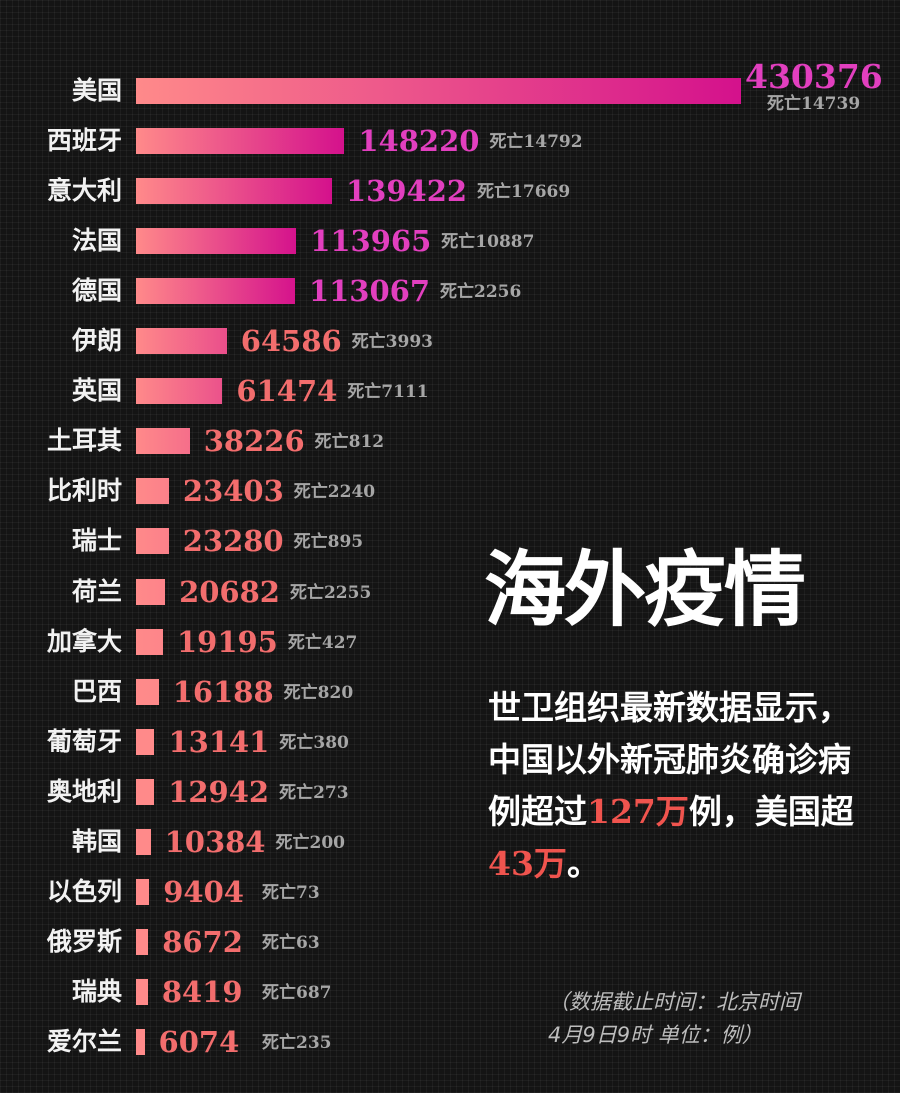  Describe the element at coordinates (84, 941) in the screenshot. I see `country-label: 俄罗斯` at that location.